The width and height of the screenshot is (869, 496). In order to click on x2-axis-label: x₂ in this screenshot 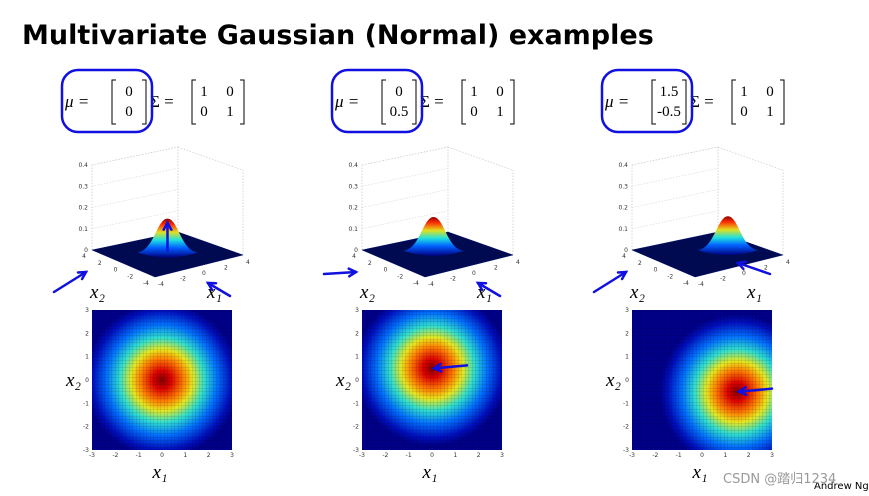, I will do `click(367, 292)`.